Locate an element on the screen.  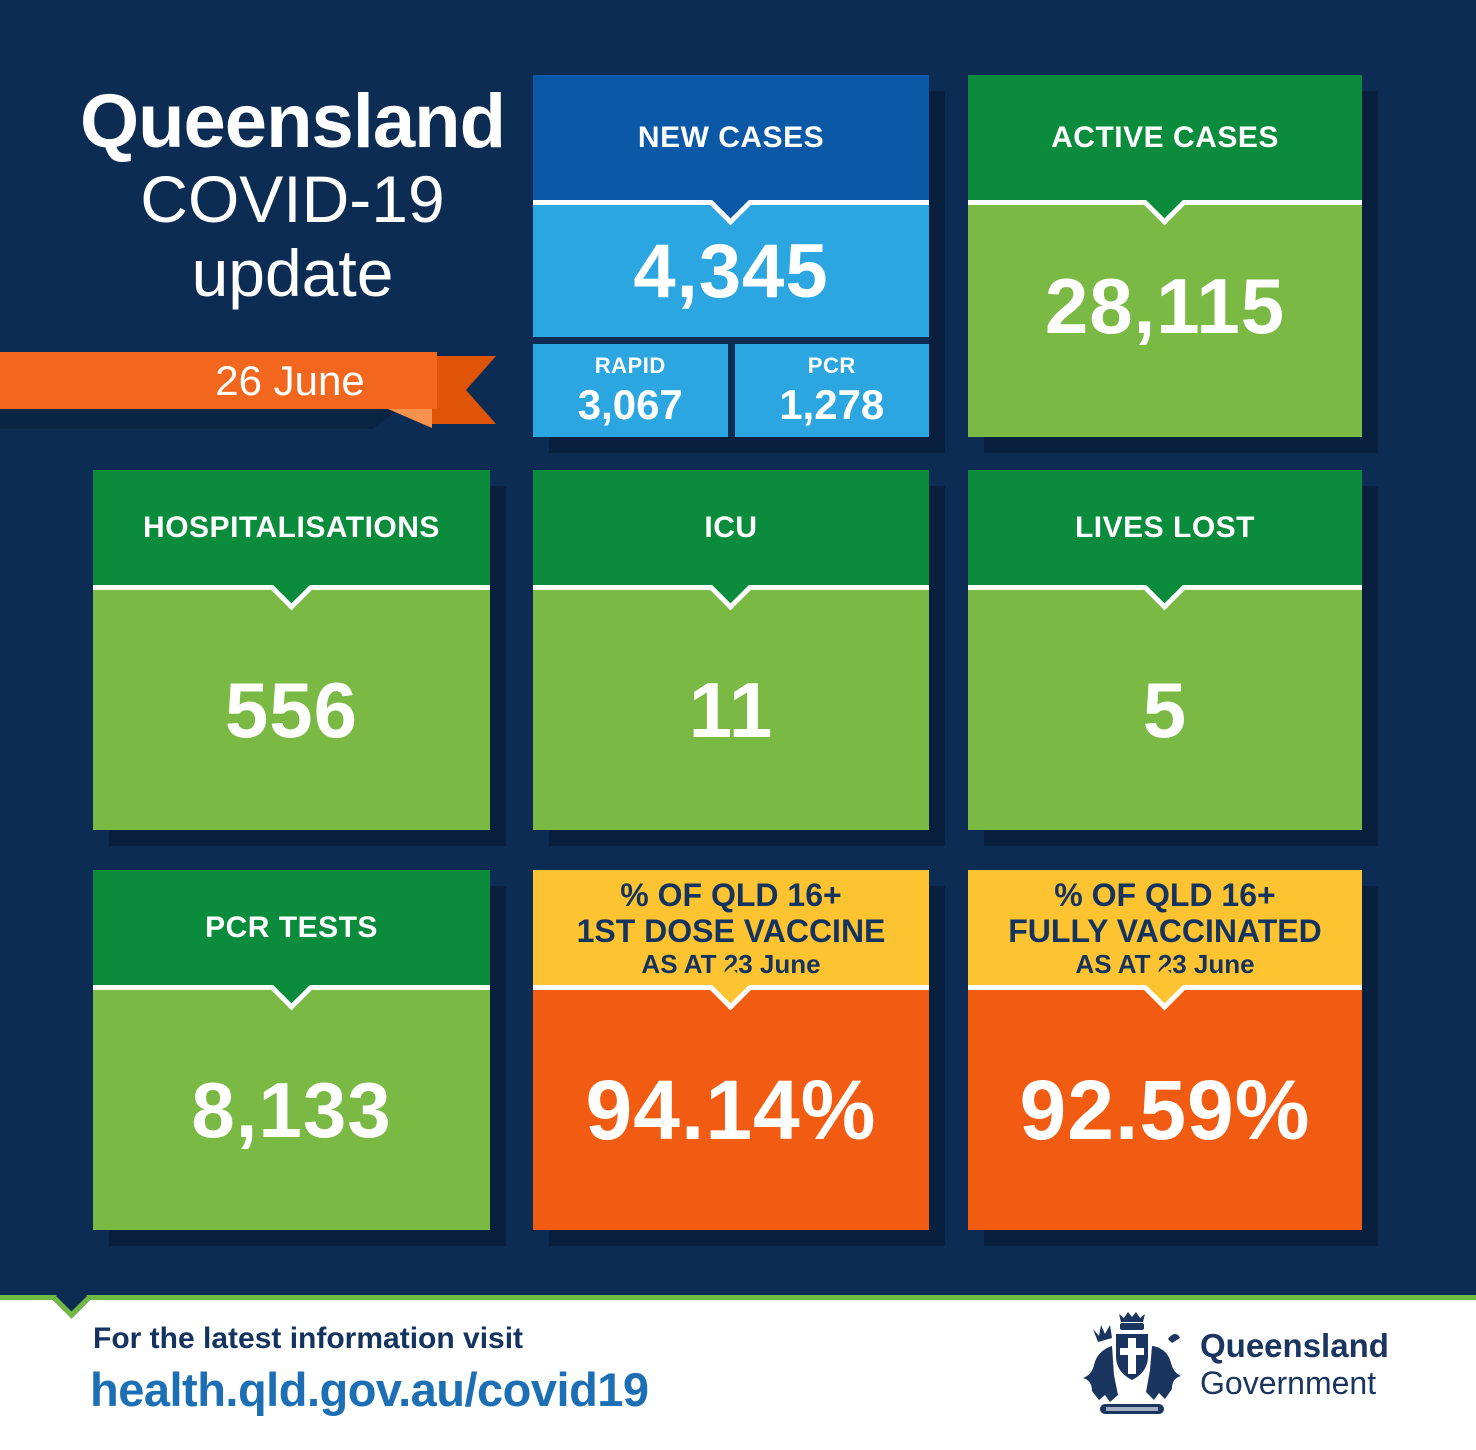
lives-lost-value: 5 is located at coordinates (1165, 709).